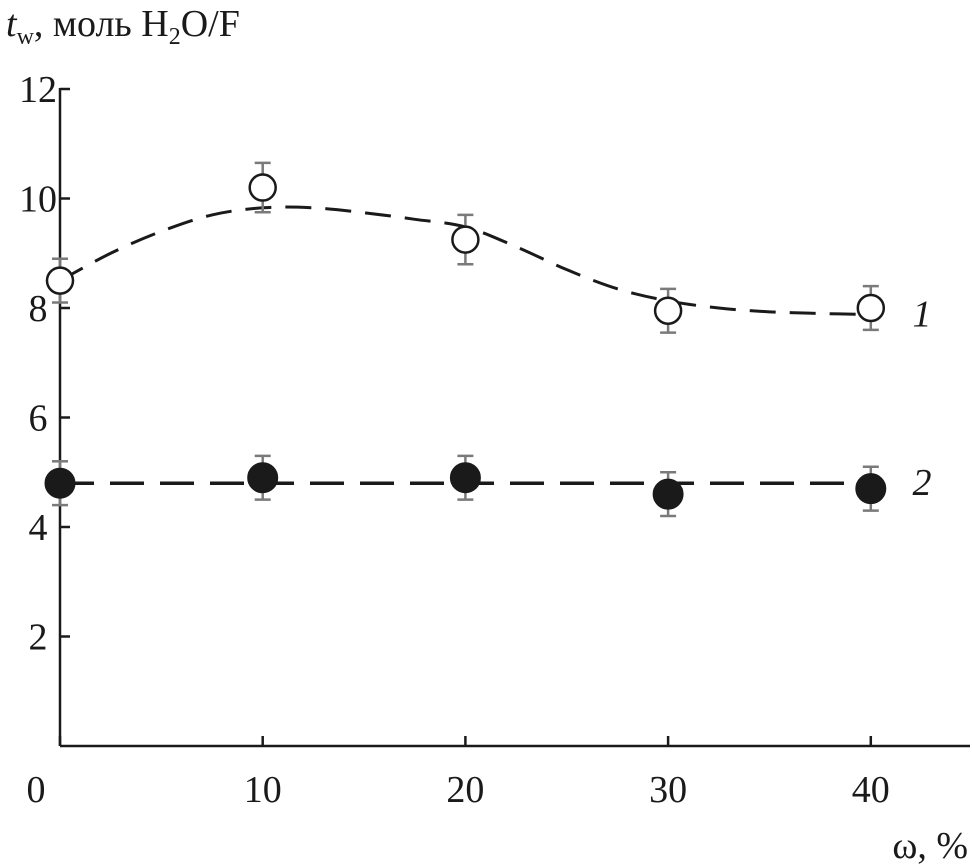  Describe the element at coordinates (38, 309) in the screenshot. I see `y-tick-label: 8` at that location.